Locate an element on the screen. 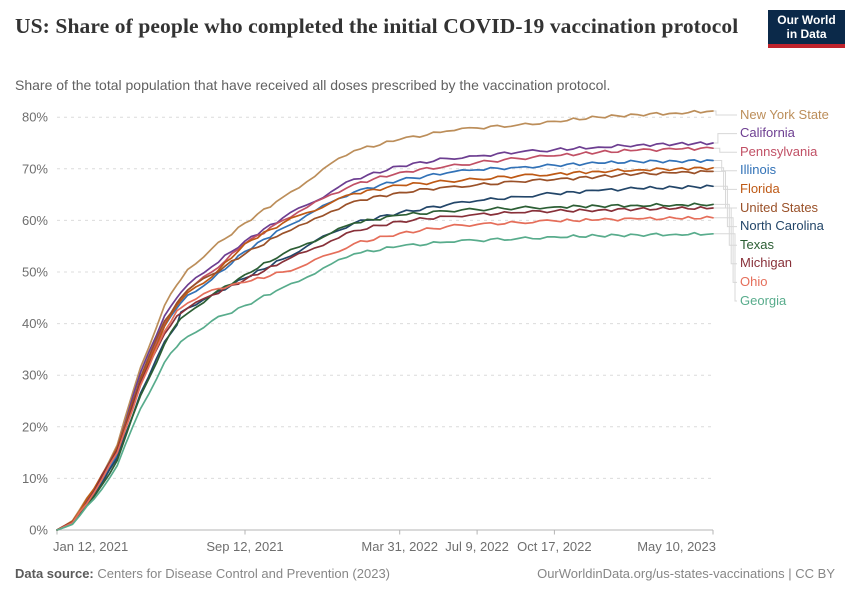 The height and width of the screenshot is (600, 850). y-tick-label-60: 60% is located at coordinates (35, 220).